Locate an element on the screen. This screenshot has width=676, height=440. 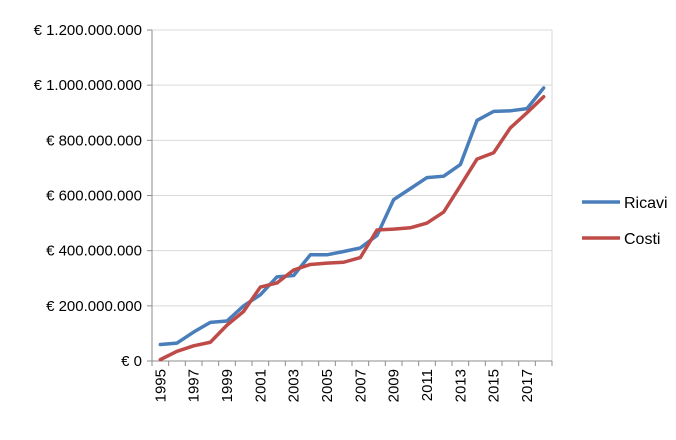
legend-label-costi: Costi is located at coordinates (642, 239).